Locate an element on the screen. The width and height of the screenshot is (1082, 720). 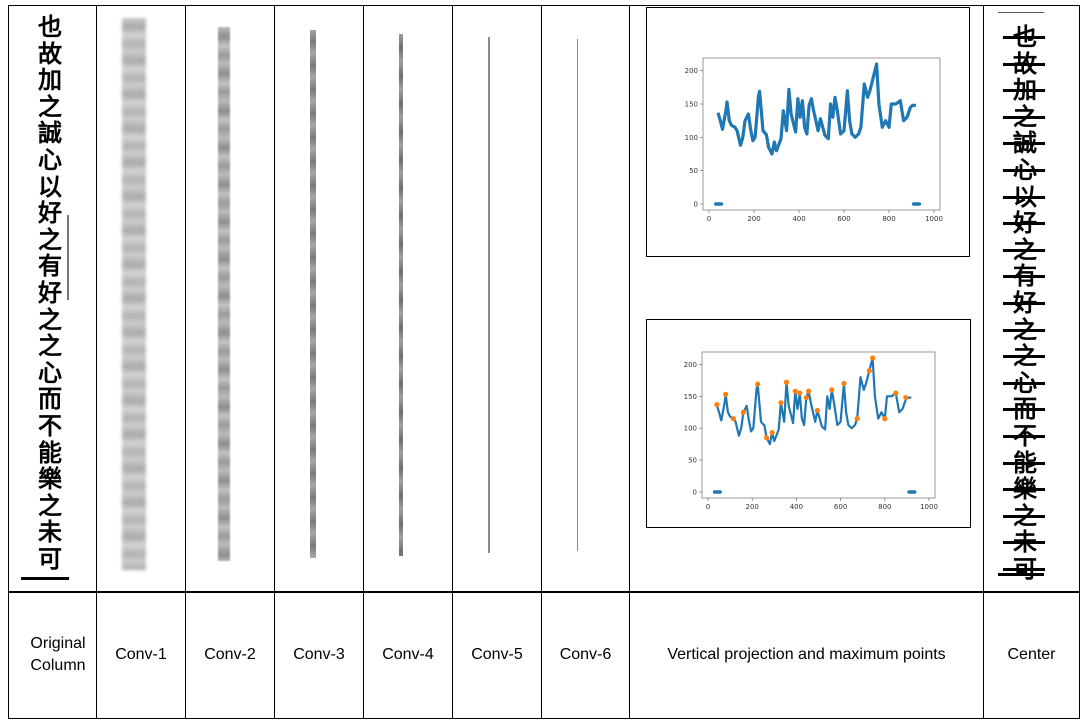
column-character: 也 is located at coordinates (1024, 37).